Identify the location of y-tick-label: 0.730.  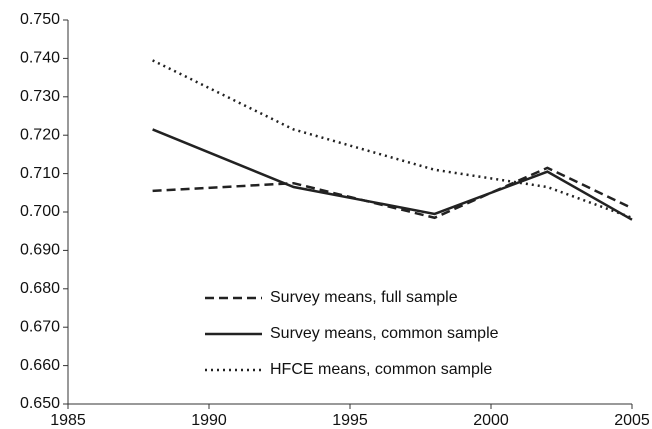
(40, 96).